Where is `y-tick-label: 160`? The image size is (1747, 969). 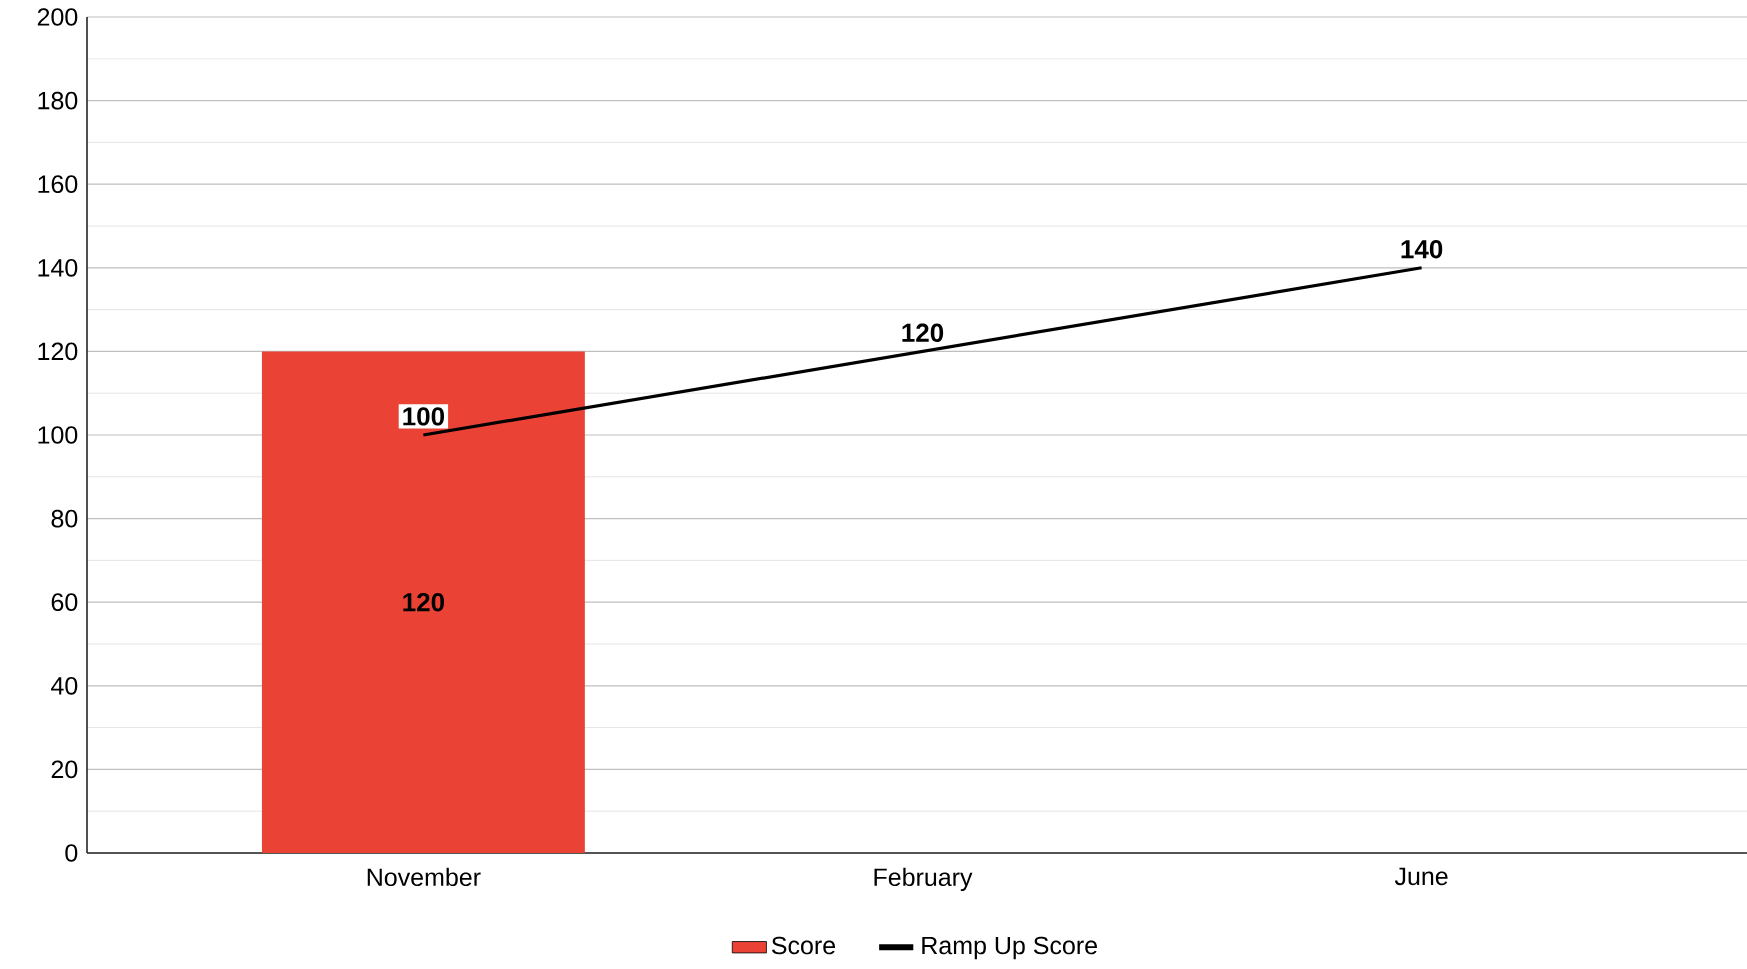
y-tick-label: 160 is located at coordinates (58, 184).